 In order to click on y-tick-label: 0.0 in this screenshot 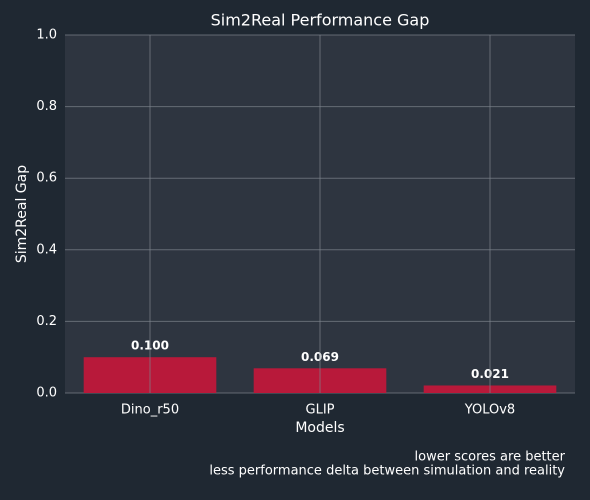, I will do `click(46, 393)`.